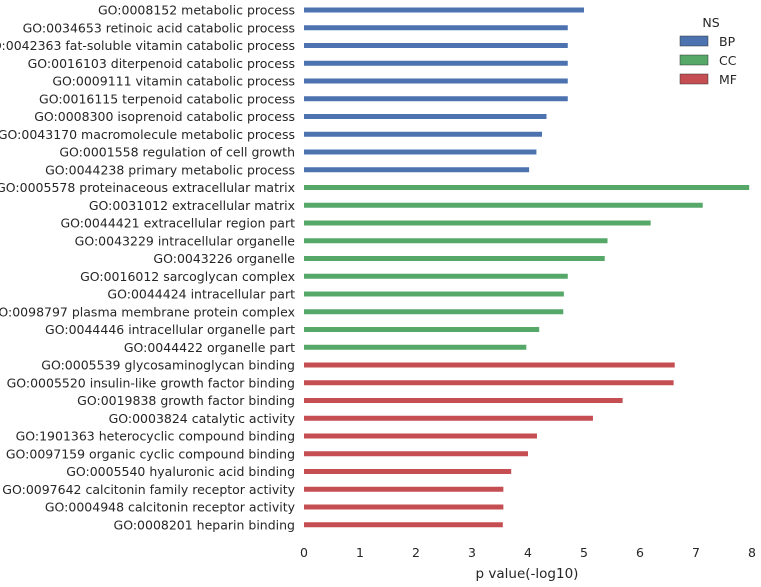 The height and width of the screenshot is (587, 761). Describe the element at coordinates (728, 60) in the screenshot. I see `legend-label: CC` at that location.